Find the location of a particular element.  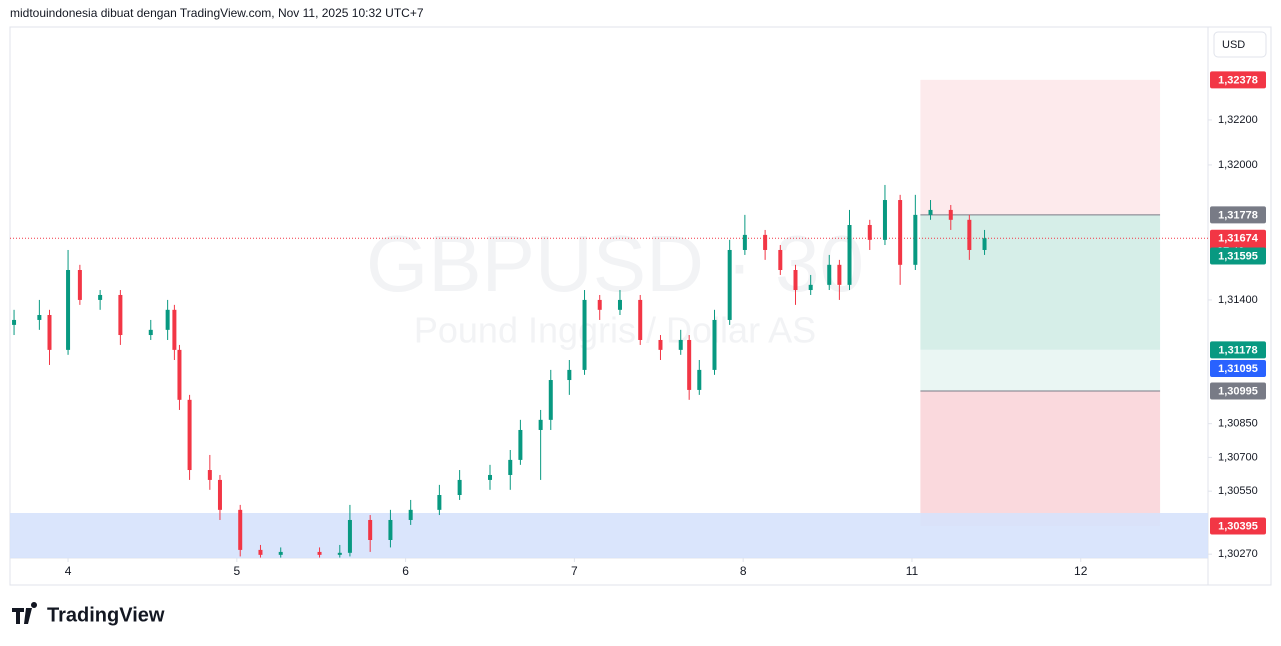

y-tick-label: 1,30700 is located at coordinates (1238, 457).